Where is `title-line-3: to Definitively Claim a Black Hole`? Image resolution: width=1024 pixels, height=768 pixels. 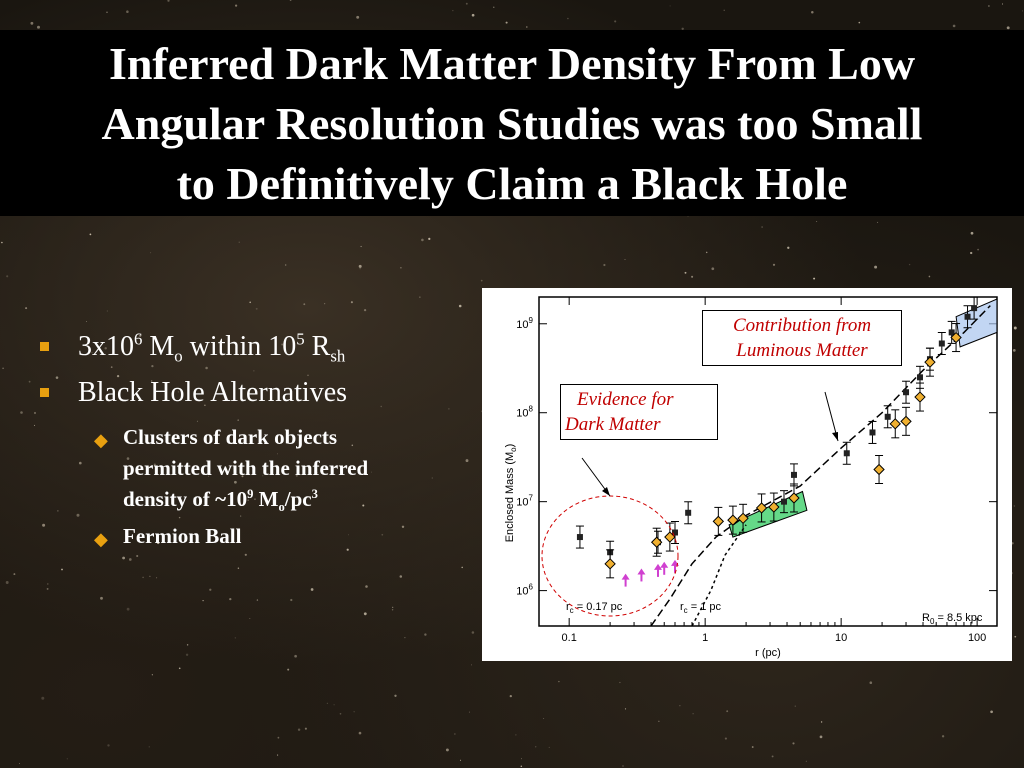 title-line-3: to Definitively Claim a Black Hole is located at coordinates (512, 183).